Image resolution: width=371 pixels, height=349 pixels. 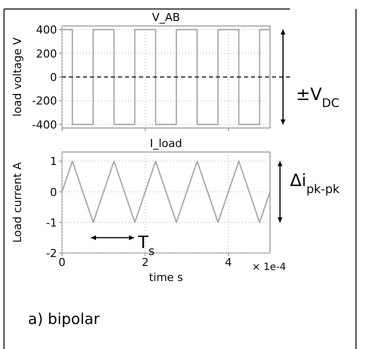 I want to click on y-axis-title: Load current A, so click(x=17, y=202).